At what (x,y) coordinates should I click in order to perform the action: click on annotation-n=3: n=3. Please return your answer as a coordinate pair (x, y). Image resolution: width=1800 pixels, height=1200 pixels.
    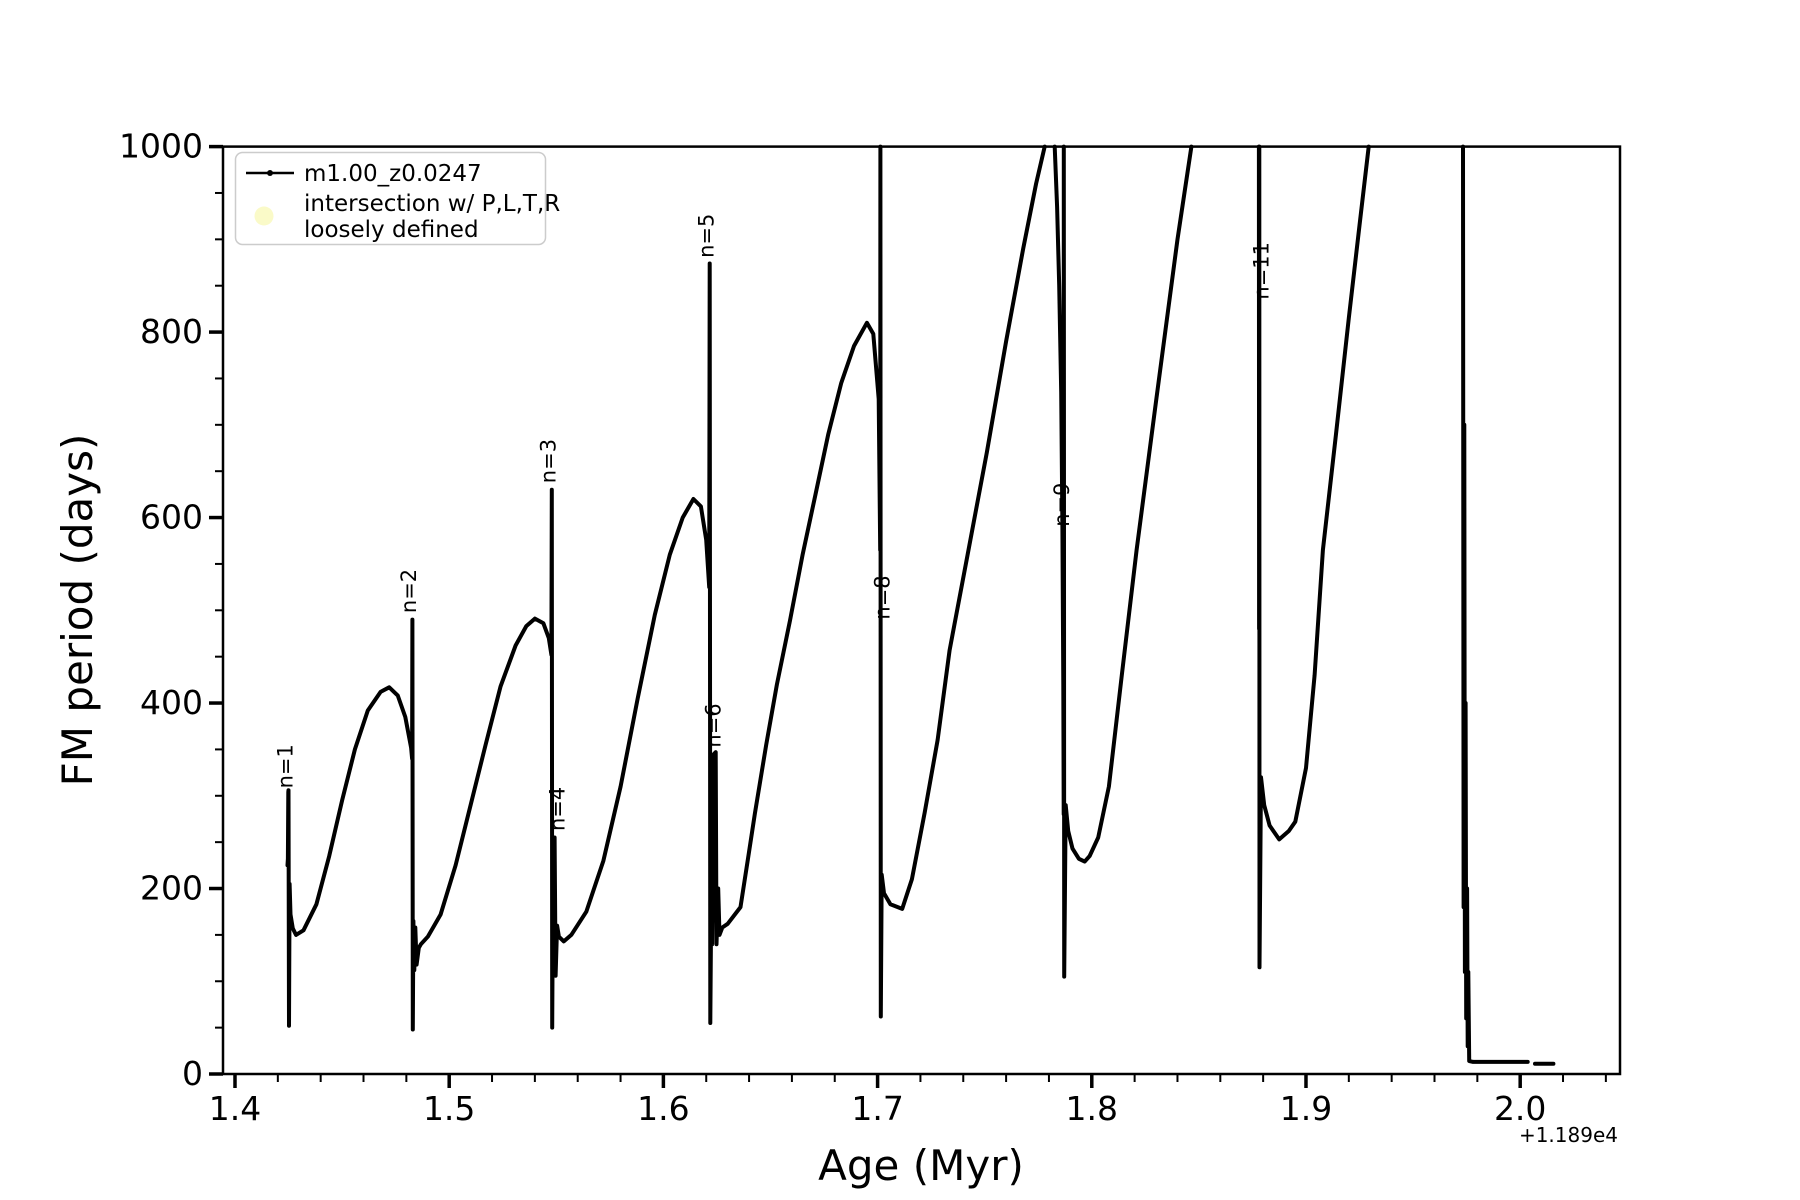
    Looking at the image, I should click on (549, 461).